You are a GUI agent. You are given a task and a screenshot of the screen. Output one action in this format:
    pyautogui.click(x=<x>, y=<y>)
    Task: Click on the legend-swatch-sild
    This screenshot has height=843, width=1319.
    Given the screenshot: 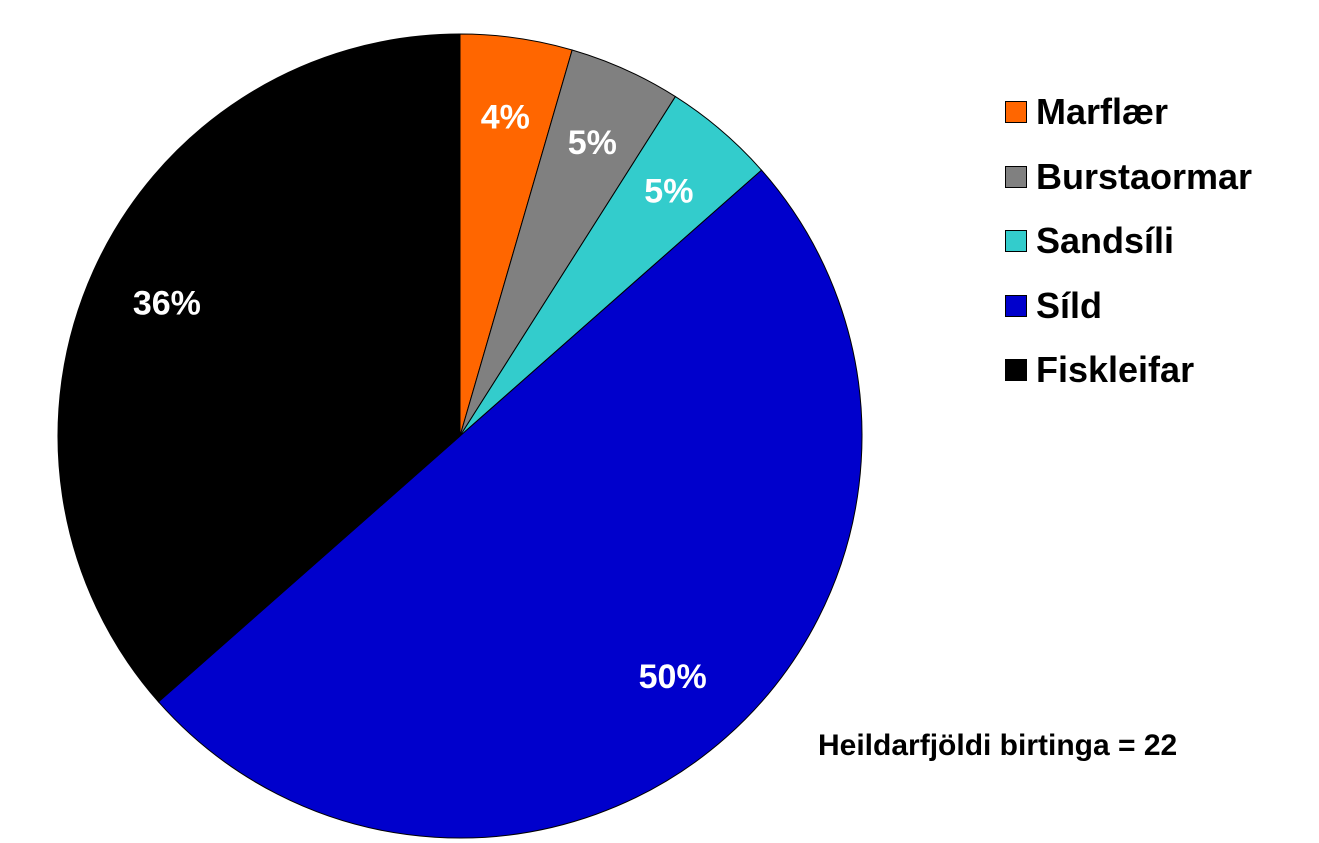 What is the action you would take?
    pyautogui.click(x=1016, y=305)
    